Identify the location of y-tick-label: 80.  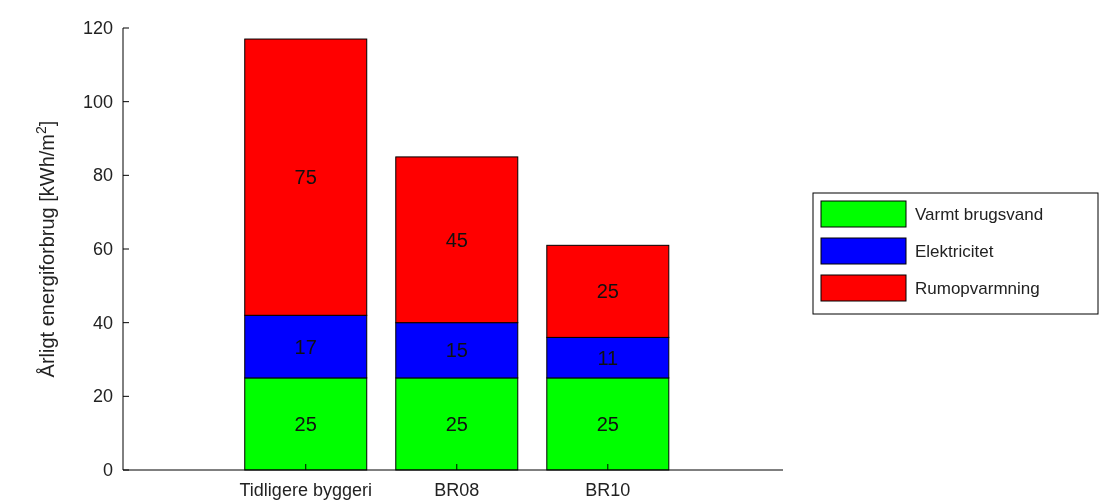
(102, 175).